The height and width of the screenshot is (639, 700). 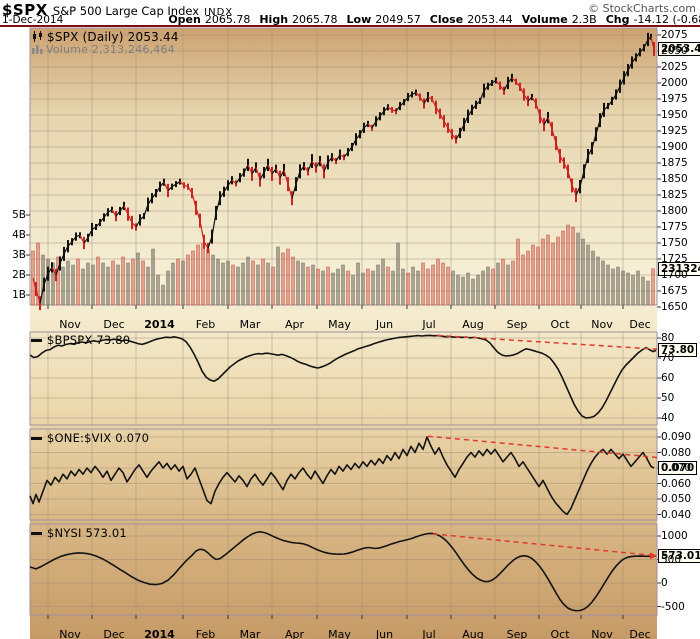 I want to click on x-tick-label: 2014, so click(x=159, y=633).